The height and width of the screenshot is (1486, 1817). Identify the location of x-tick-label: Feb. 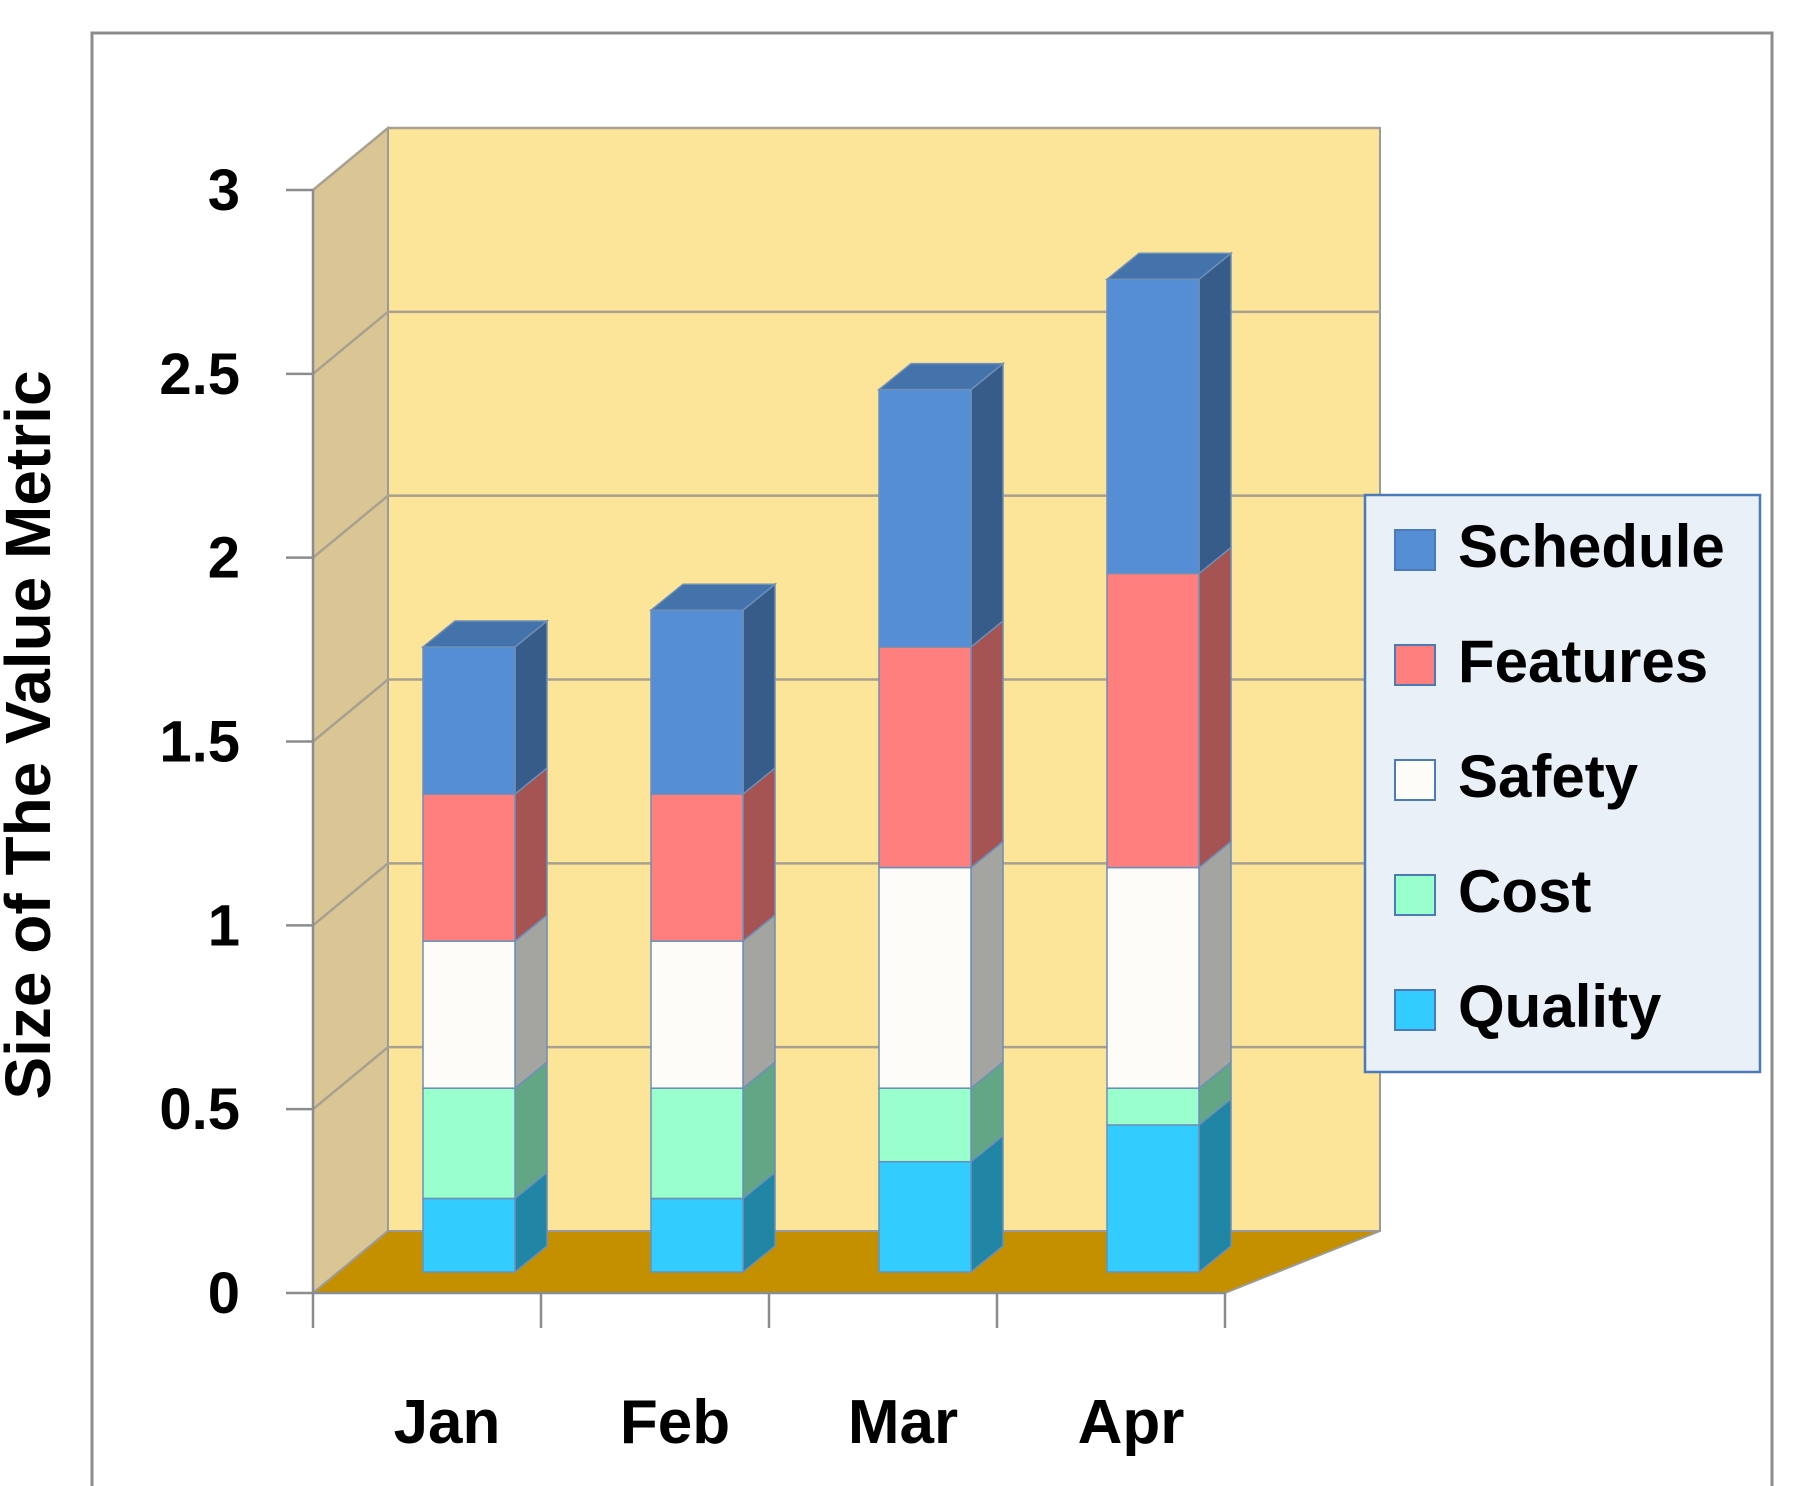
(675, 1422).